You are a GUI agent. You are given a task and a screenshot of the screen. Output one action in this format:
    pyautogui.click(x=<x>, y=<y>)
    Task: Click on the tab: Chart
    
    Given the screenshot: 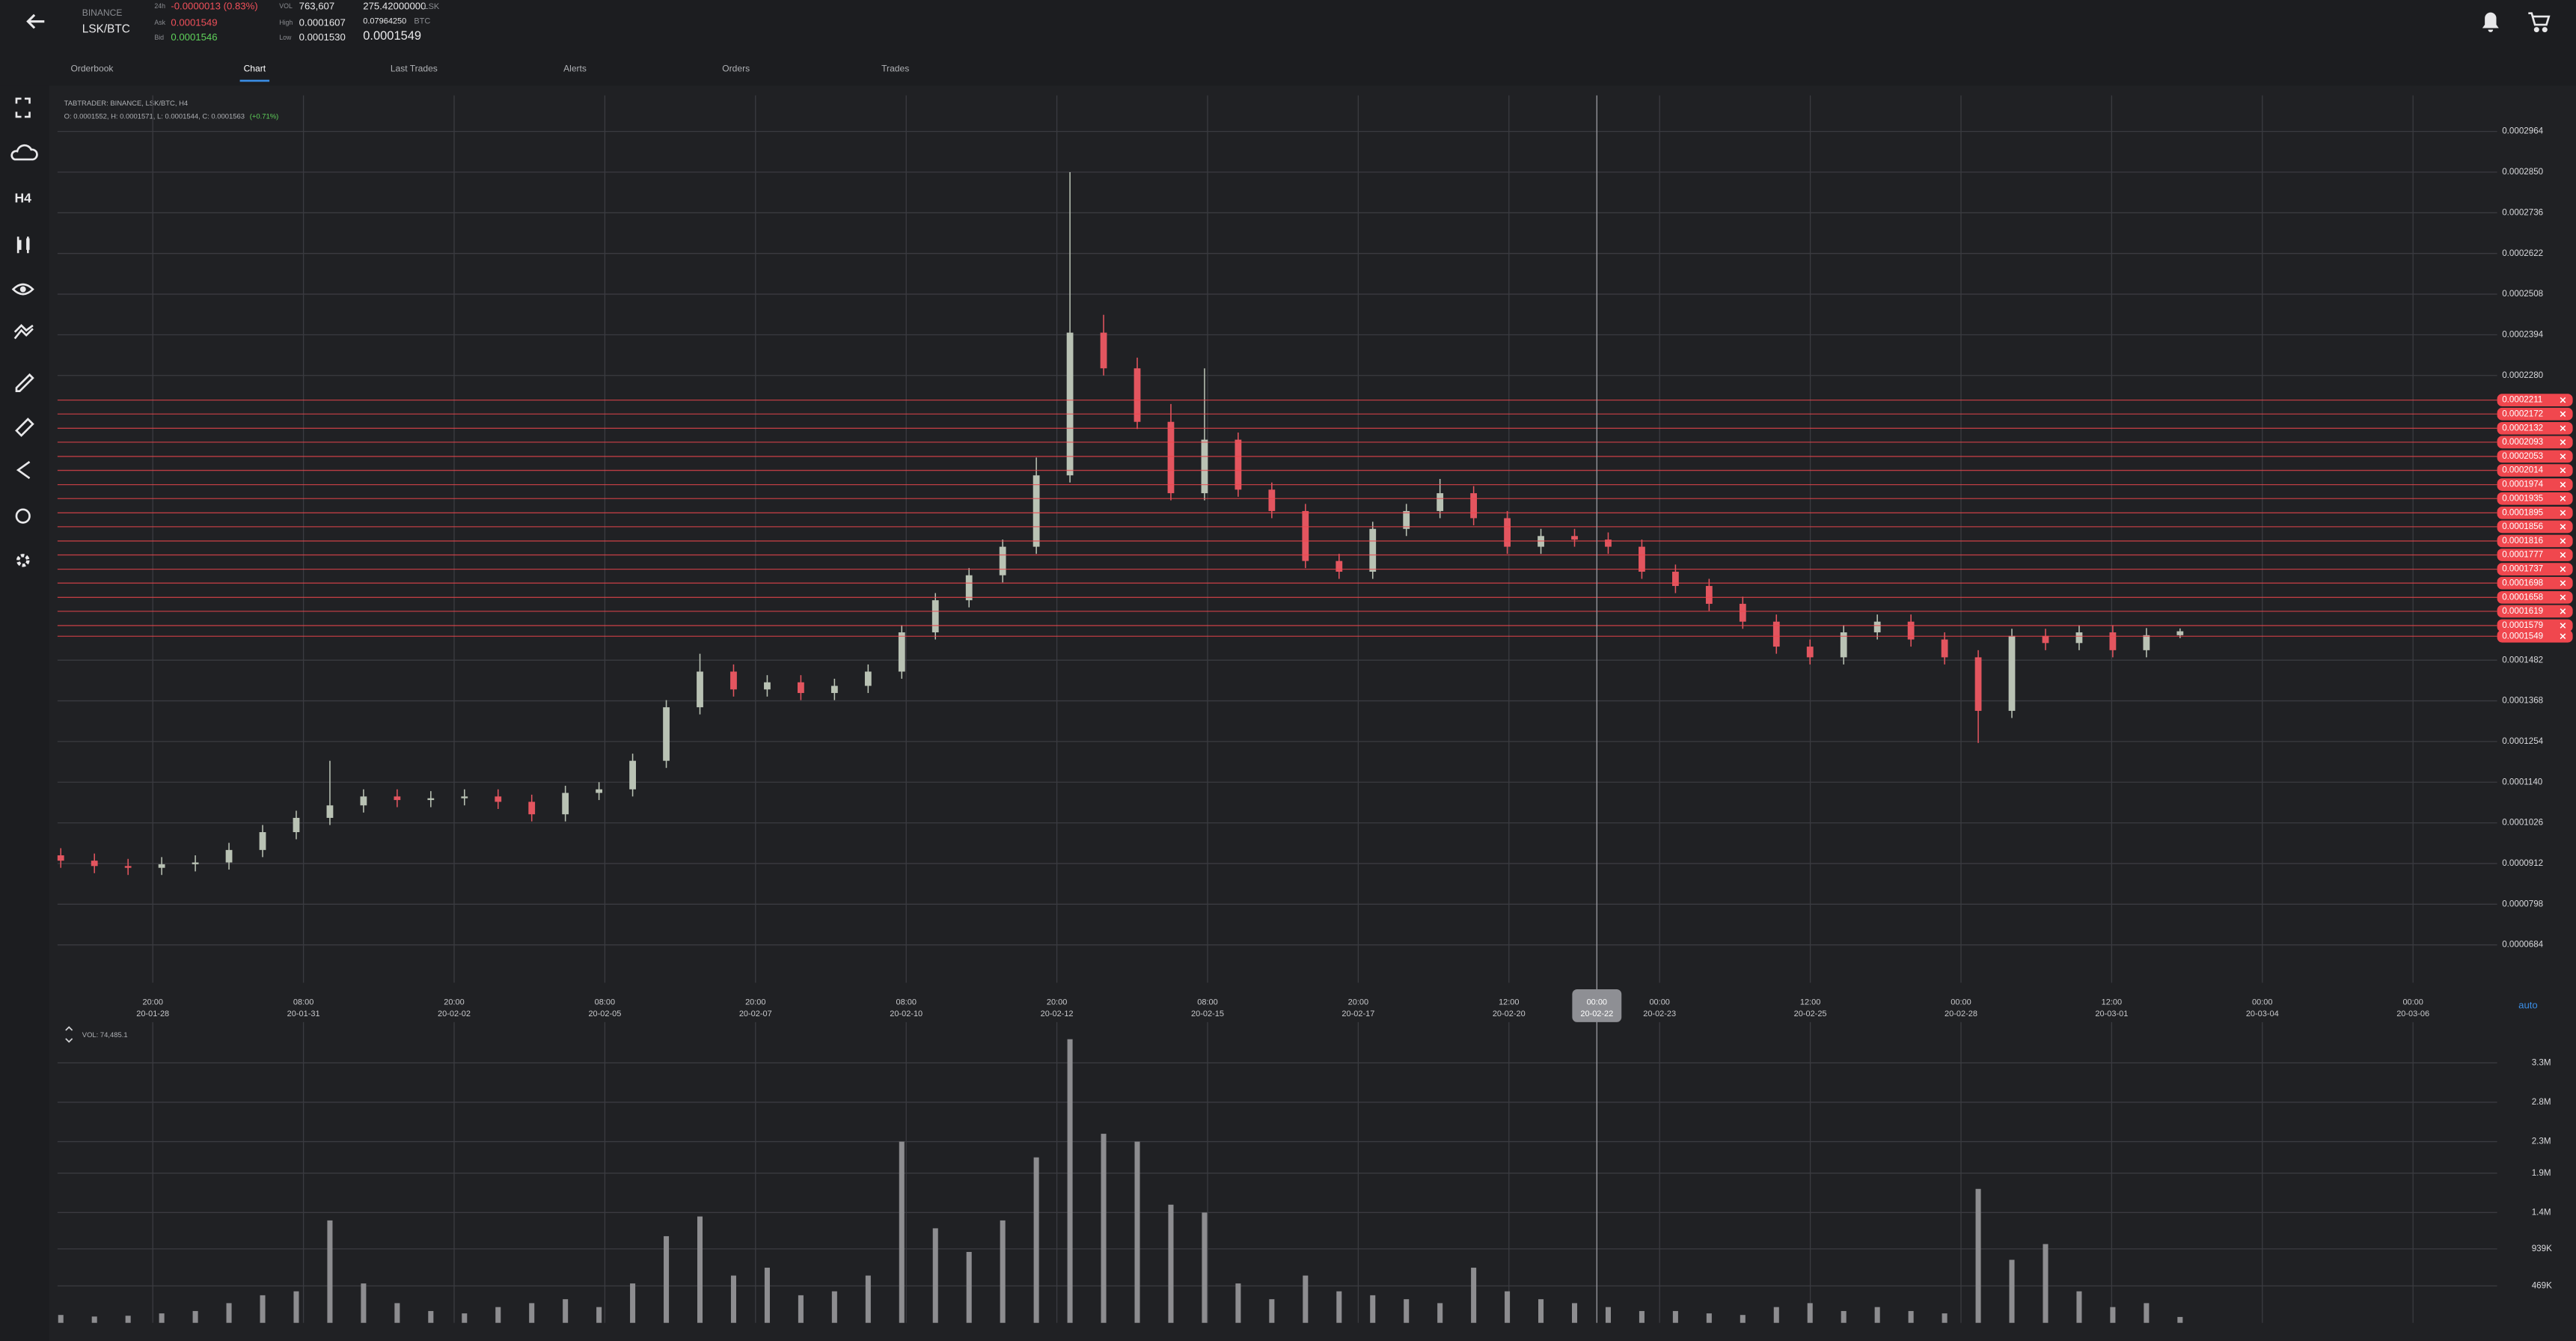 What is the action you would take?
    pyautogui.click(x=255, y=69)
    